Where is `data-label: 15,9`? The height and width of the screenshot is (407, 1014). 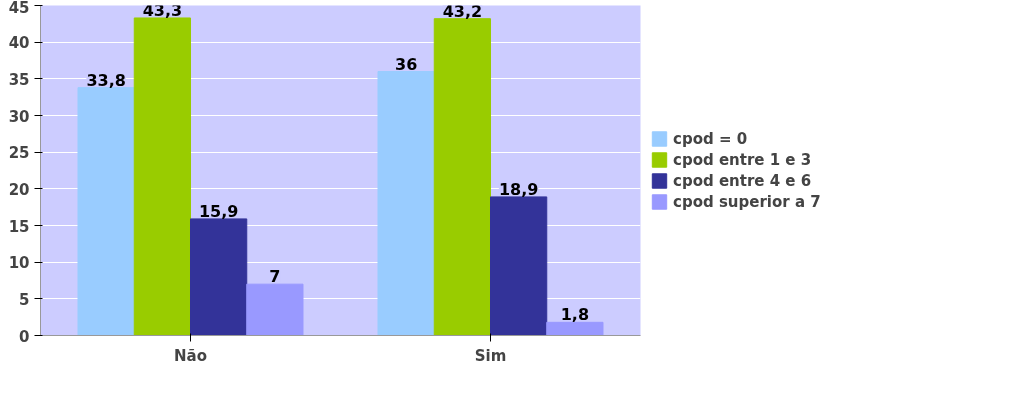 data-label: 15,9 is located at coordinates (218, 211).